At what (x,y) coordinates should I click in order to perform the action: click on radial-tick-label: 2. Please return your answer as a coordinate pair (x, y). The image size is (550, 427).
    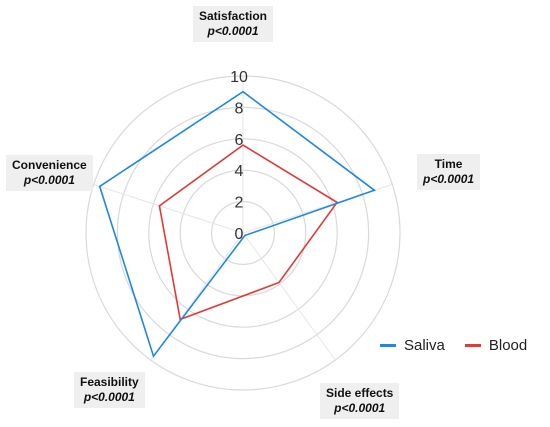
    Looking at the image, I should click on (239, 203).